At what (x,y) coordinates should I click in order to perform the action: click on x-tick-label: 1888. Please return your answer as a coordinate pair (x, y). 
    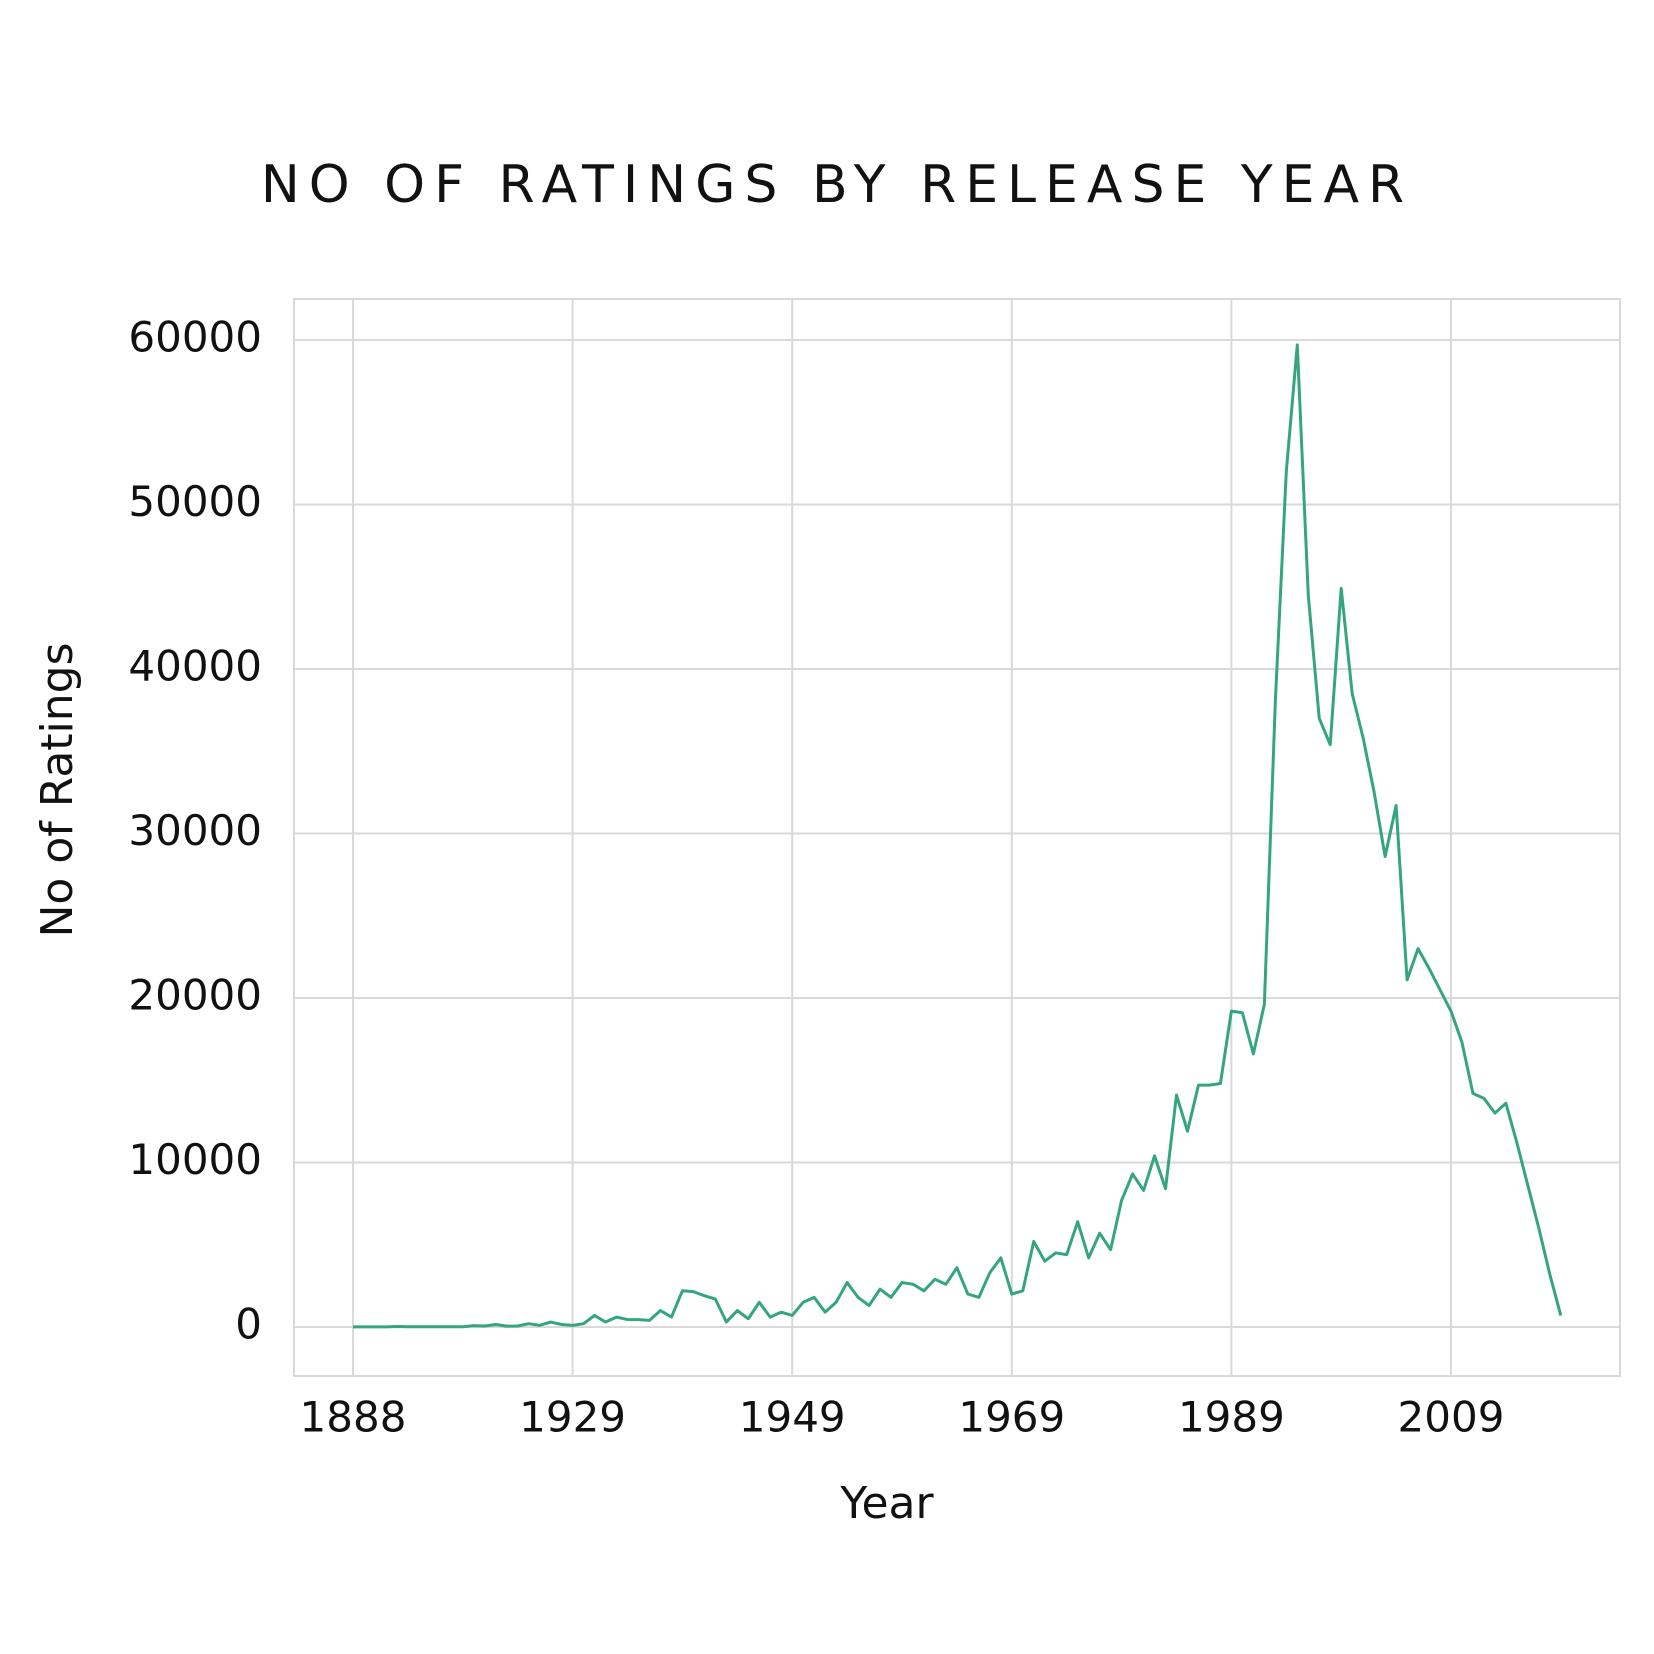
    Looking at the image, I should click on (353, 1417).